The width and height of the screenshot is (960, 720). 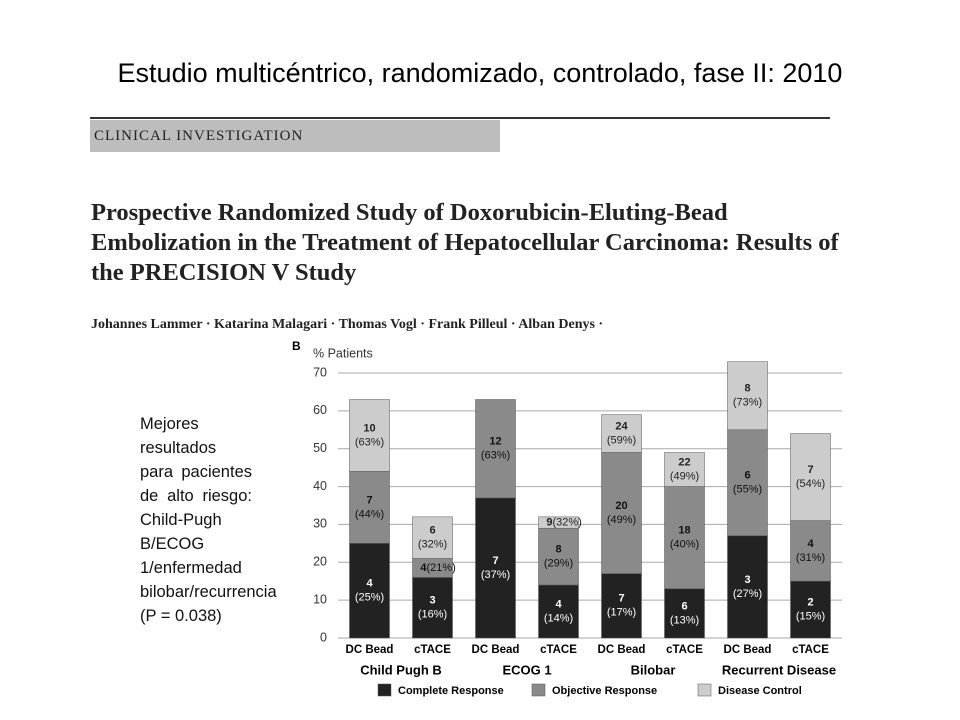 What do you see at coordinates (621, 613) in the screenshot?
I see `percent-label: (17%)` at bounding box center [621, 613].